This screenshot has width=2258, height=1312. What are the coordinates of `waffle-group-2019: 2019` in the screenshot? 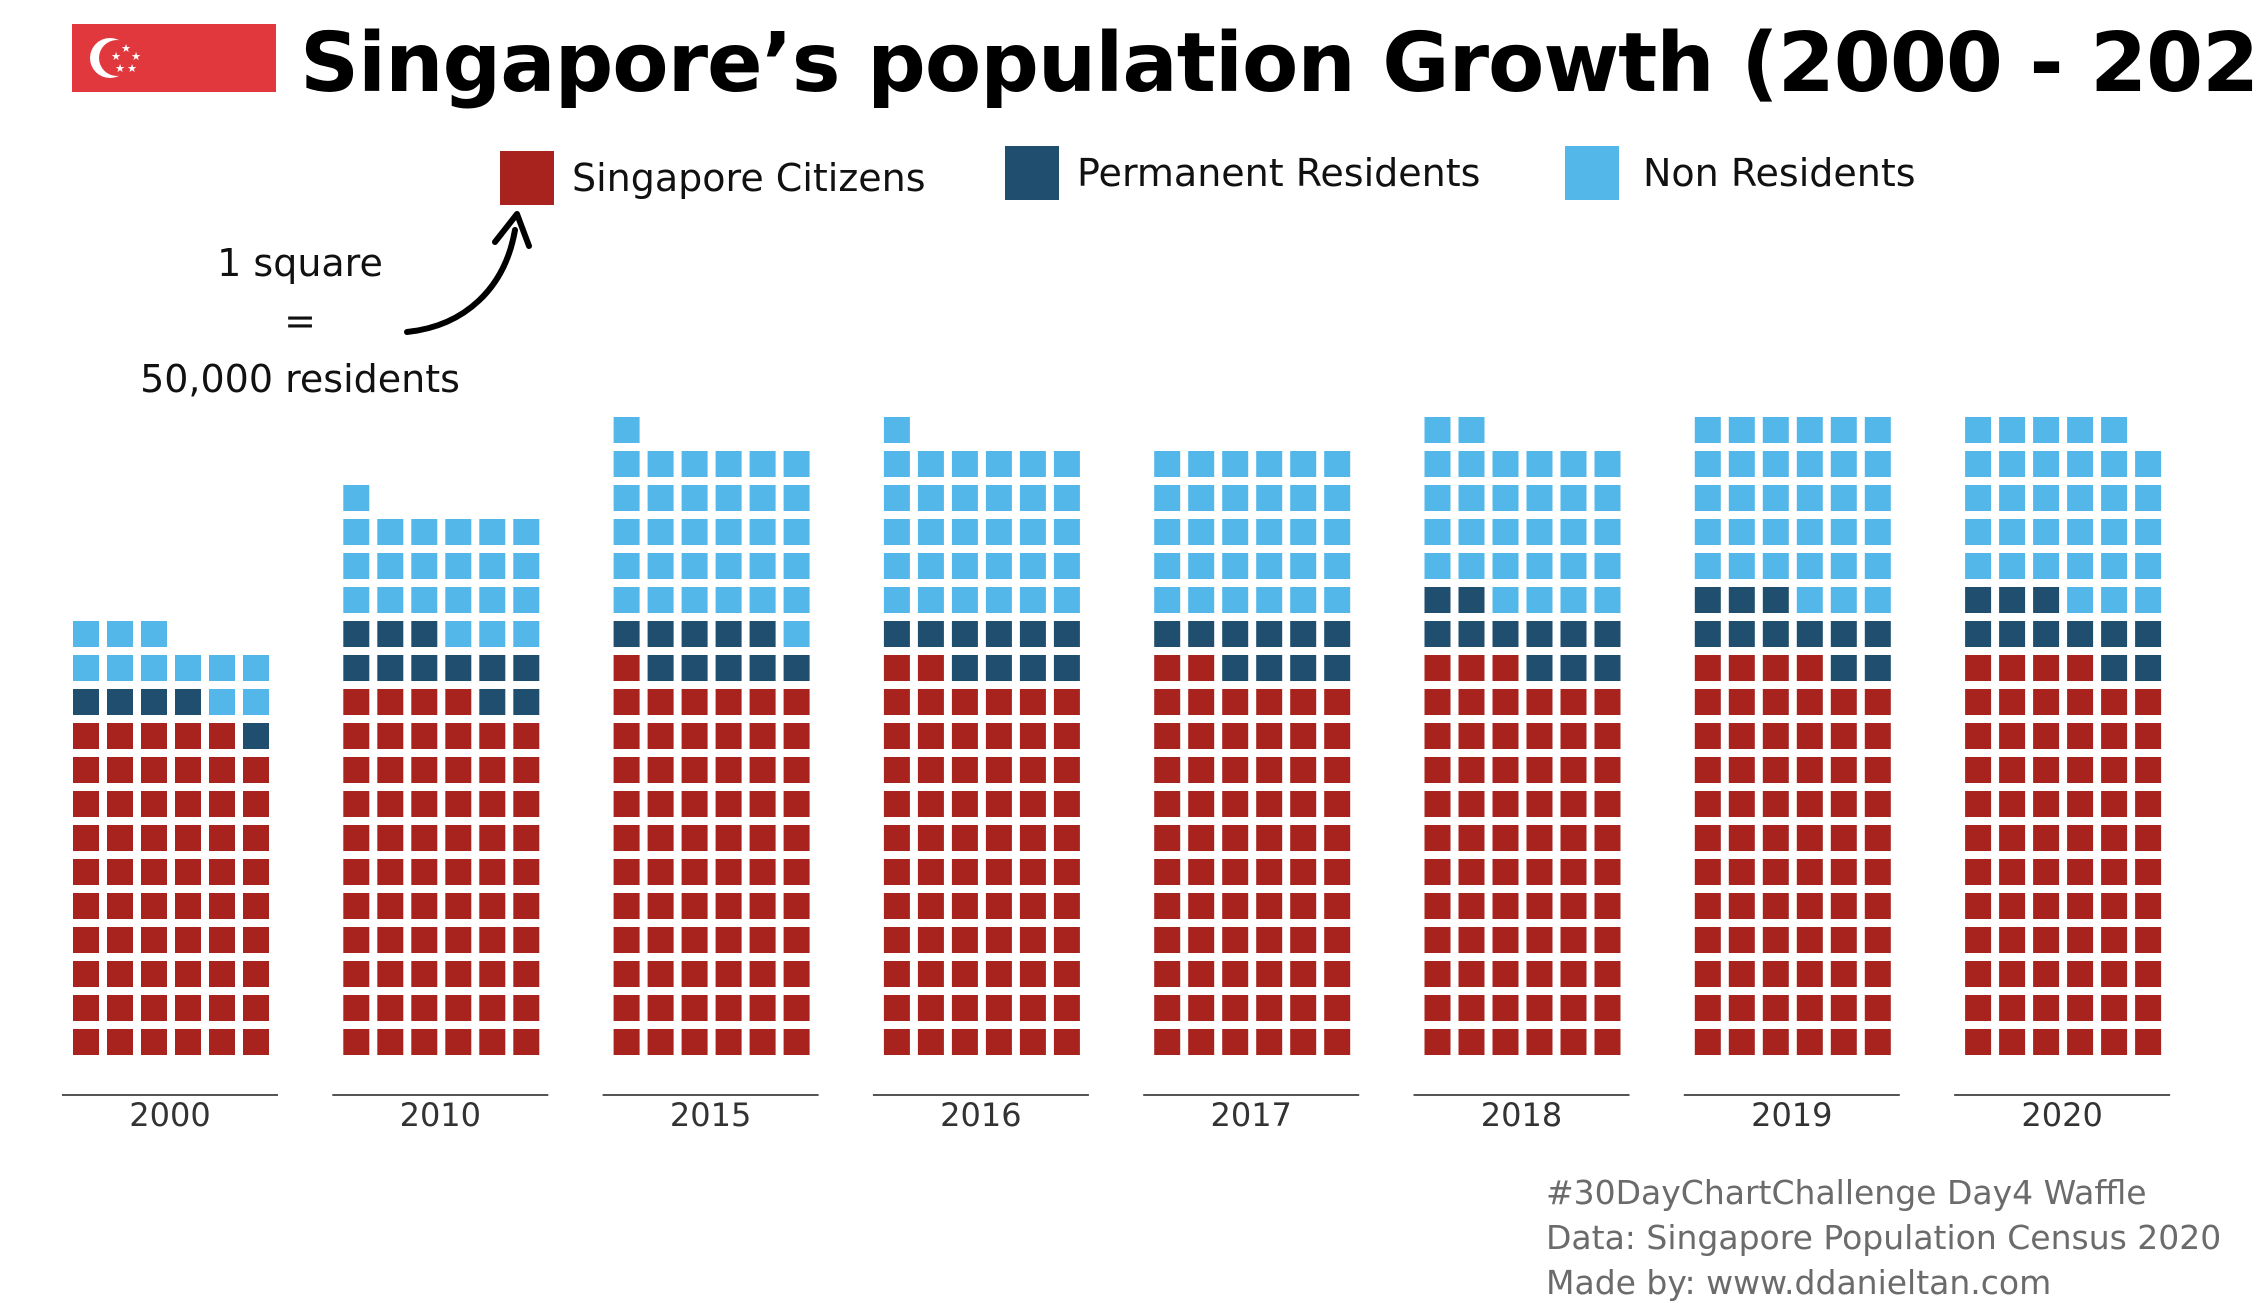 It's located at (1791, 775).